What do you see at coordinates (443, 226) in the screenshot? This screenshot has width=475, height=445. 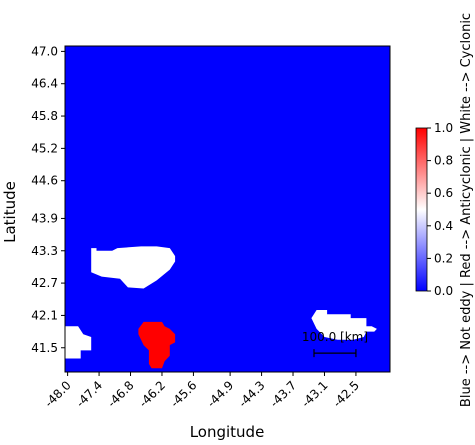 I see `colorbar-tick-label: 0.4` at bounding box center [443, 226].